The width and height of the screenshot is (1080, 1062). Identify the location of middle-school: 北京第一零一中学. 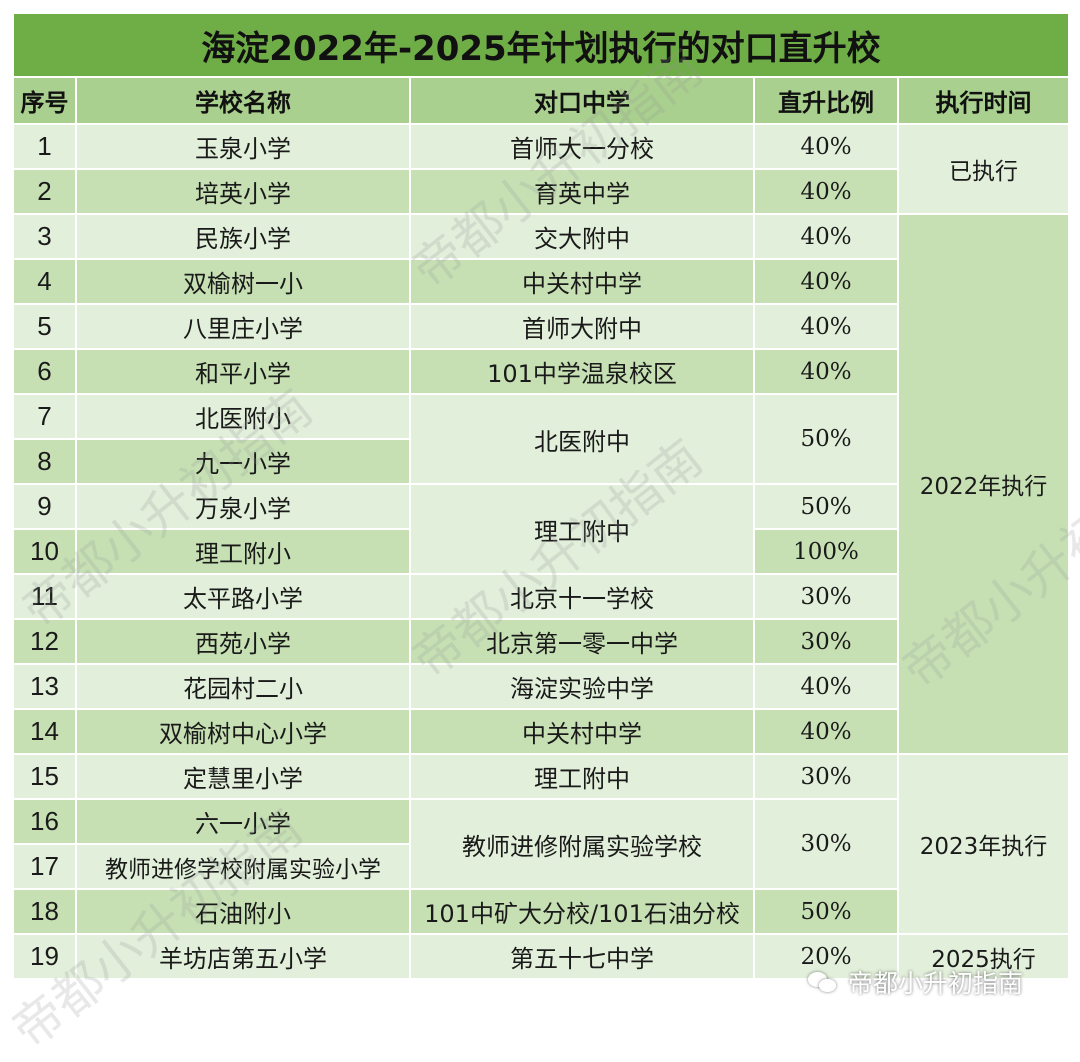
(582, 641).